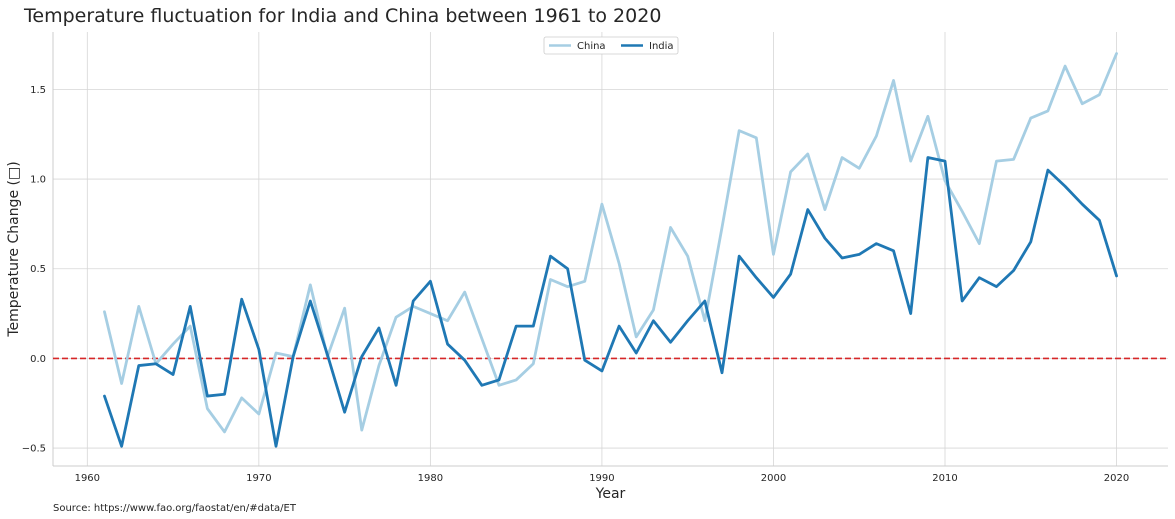 The width and height of the screenshot is (1175, 519). What do you see at coordinates (87, 478) in the screenshot?
I see `x-tick-label: 1960` at bounding box center [87, 478].